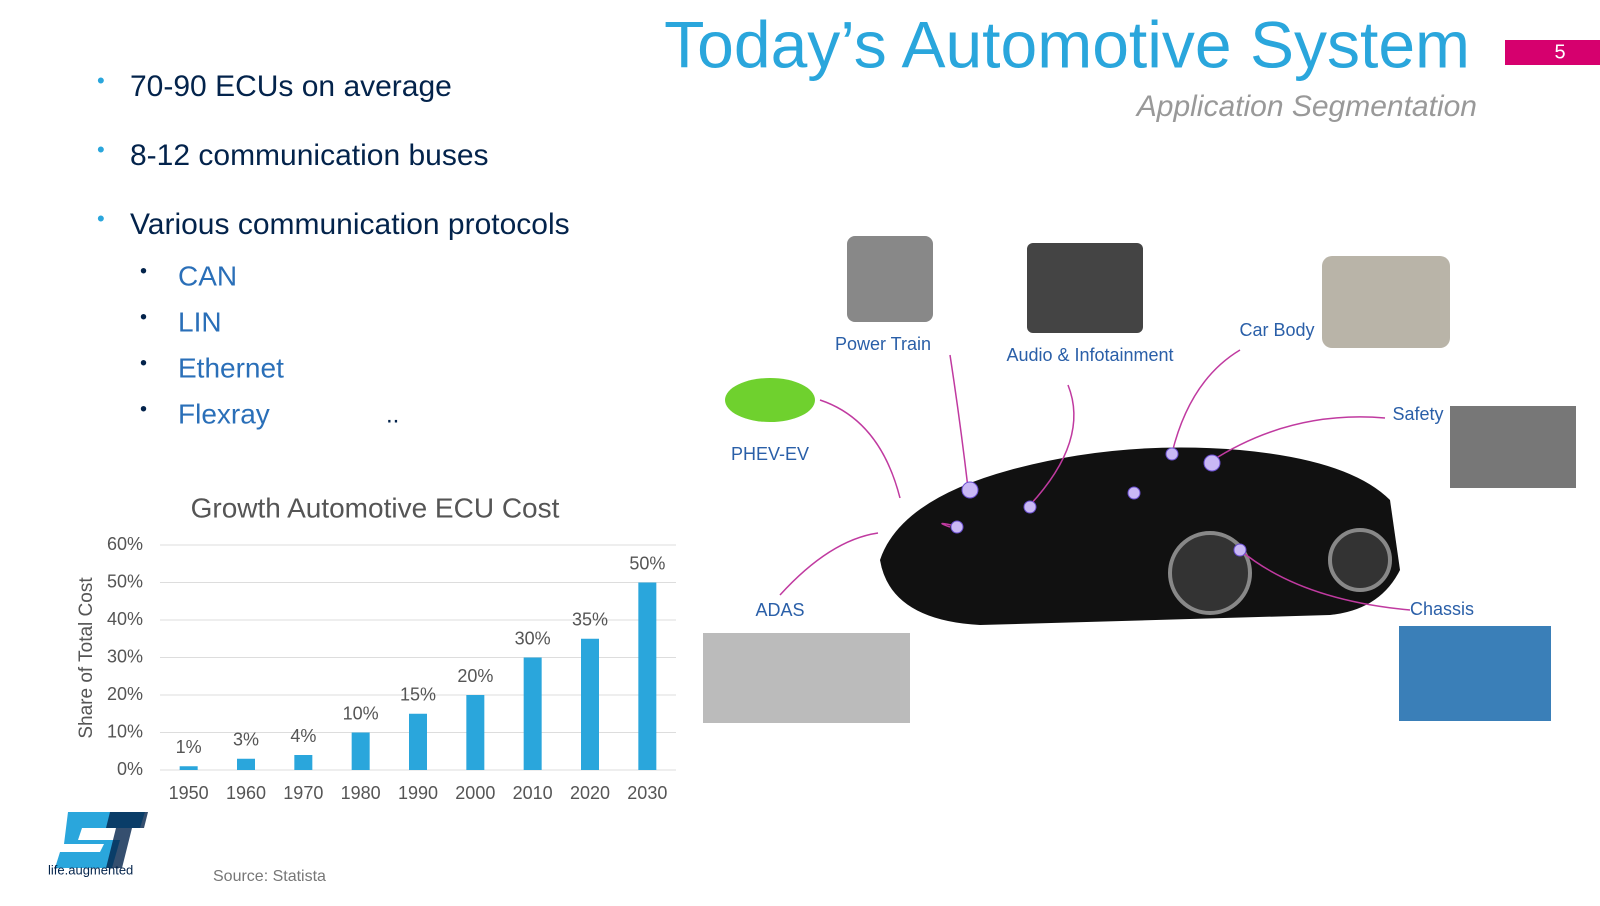 This screenshot has height=906, width=1600. Describe the element at coordinates (1386, 302) in the screenshot. I see `carbody-image` at that location.